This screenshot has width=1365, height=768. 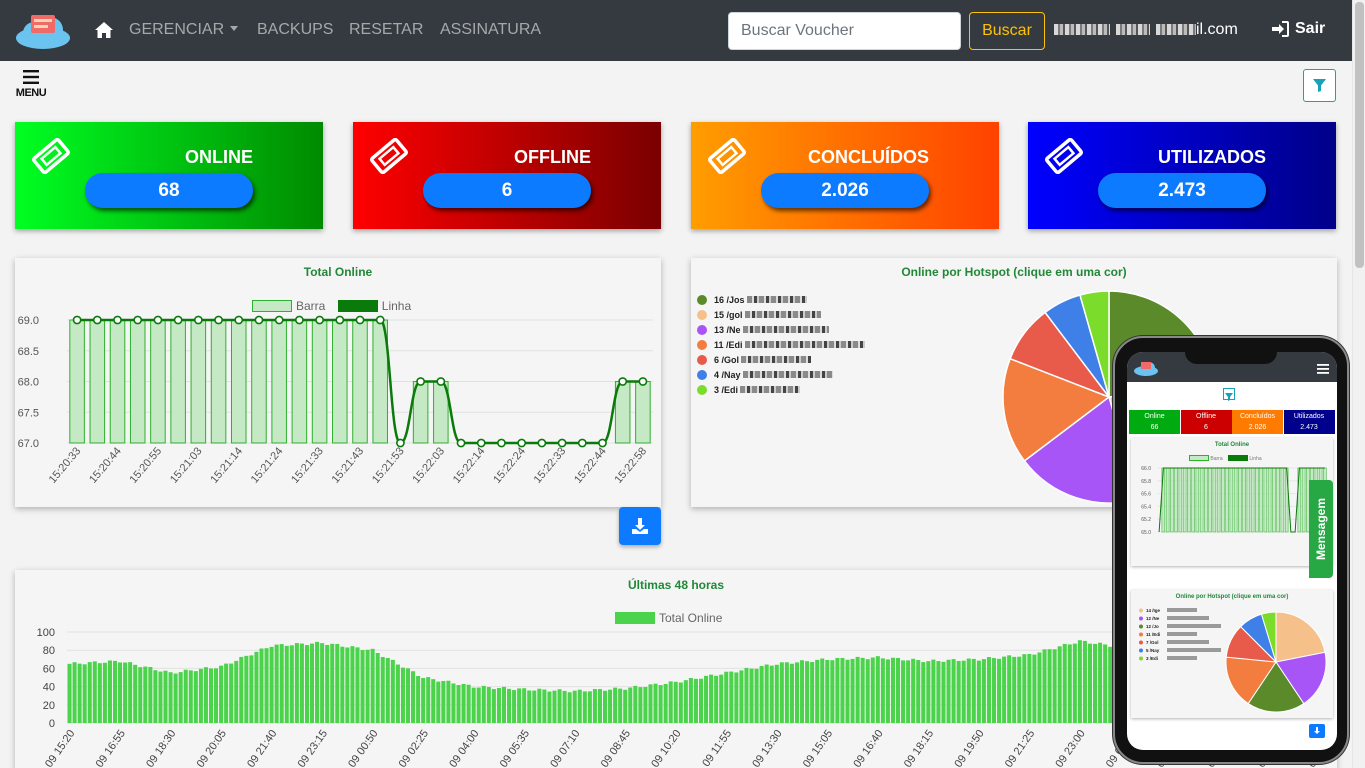 I want to click on pie-legend-item: 16 /Jos, so click(x=781, y=299).